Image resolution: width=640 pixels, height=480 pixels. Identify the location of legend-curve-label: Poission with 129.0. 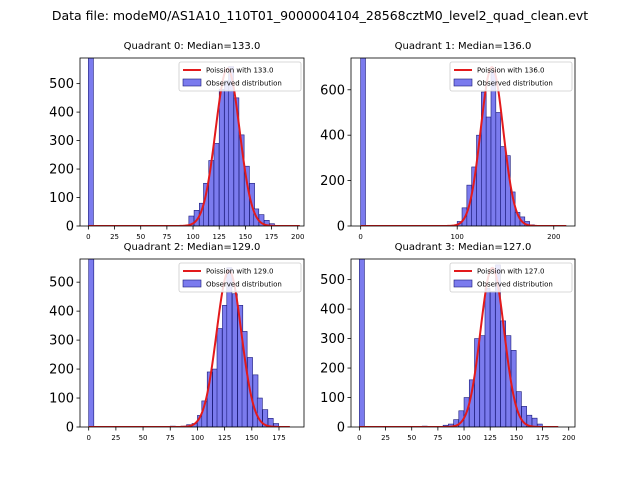
(240, 272).